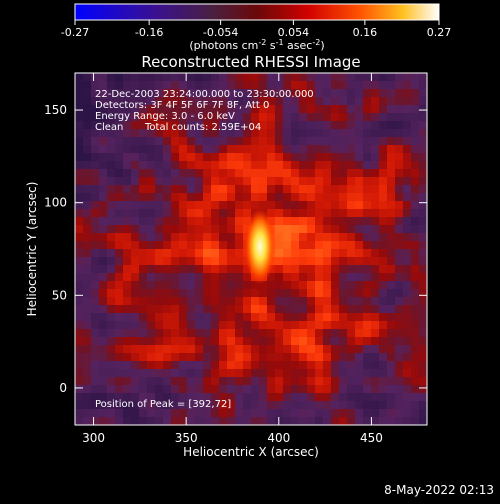 This screenshot has width=500, height=504. I want to click on x-axis-label: Heliocentric X (arcsec), so click(251, 452).